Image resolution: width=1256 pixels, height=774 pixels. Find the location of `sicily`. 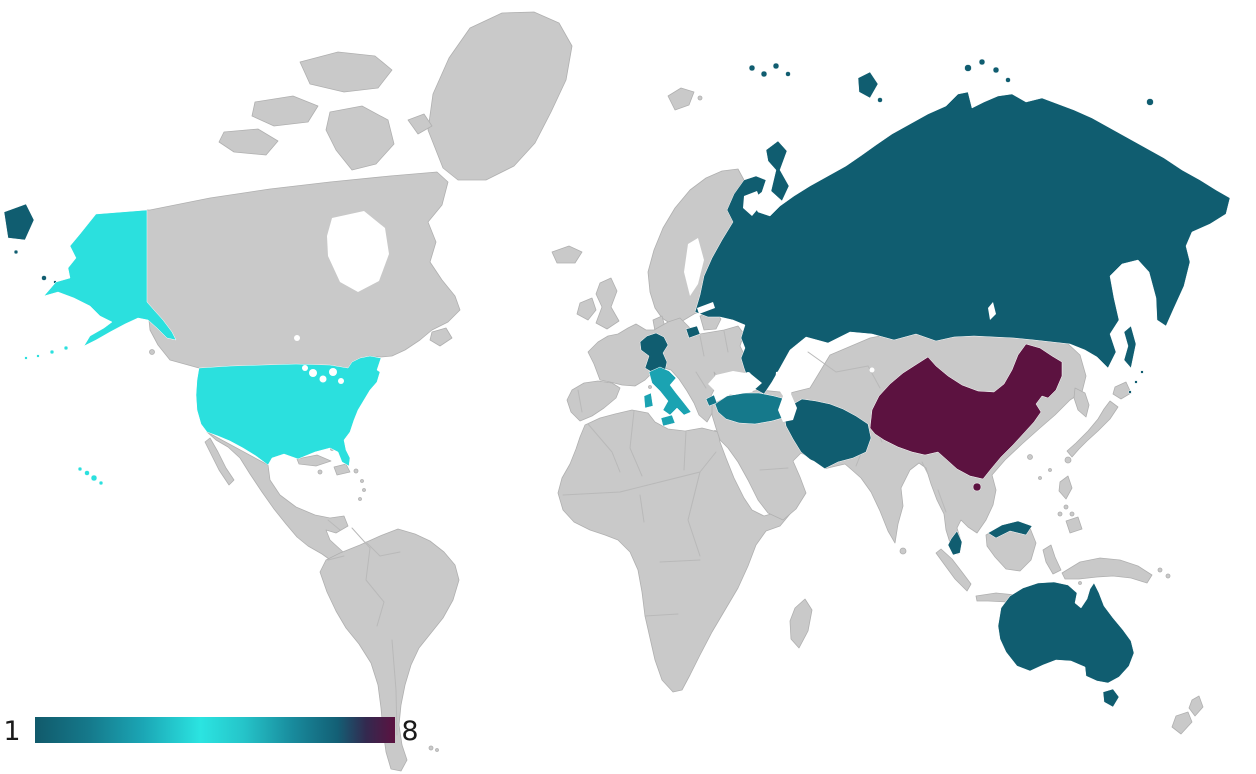

sicily is located at coordinates (668, 420).